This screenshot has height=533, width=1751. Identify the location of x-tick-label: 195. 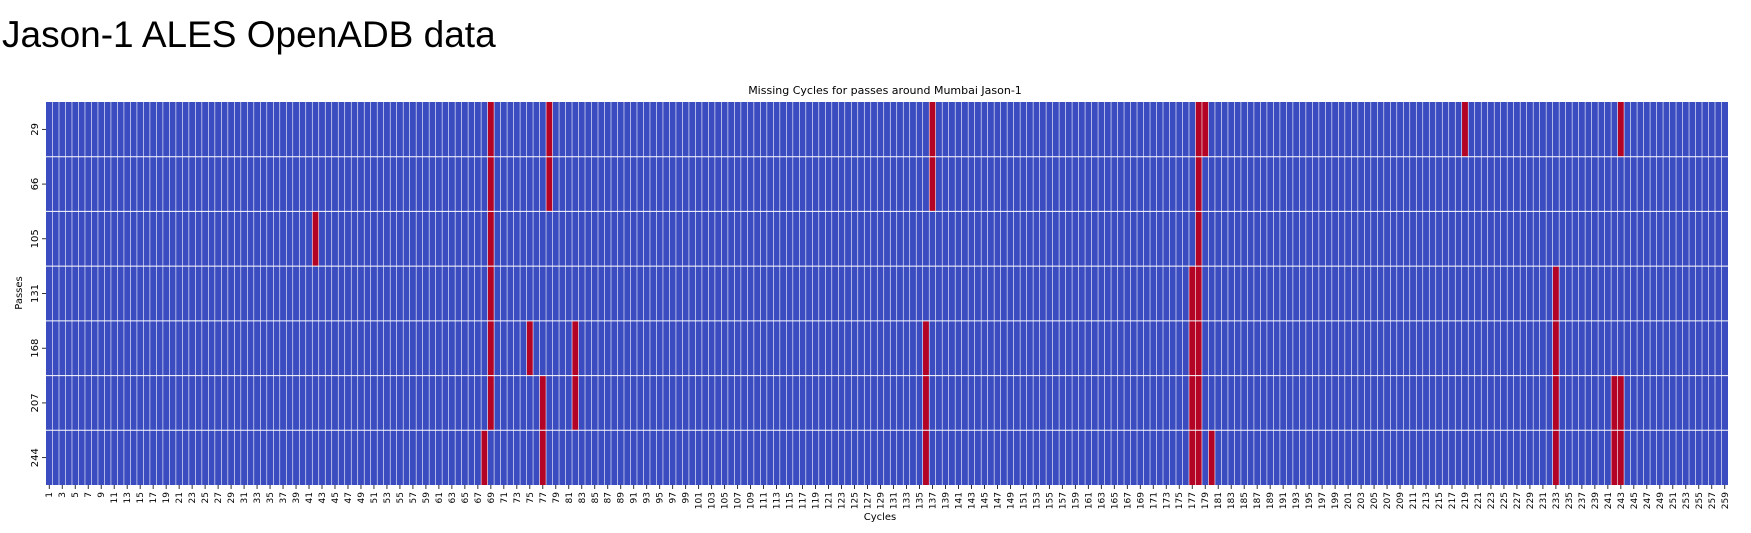
(1310, 500).